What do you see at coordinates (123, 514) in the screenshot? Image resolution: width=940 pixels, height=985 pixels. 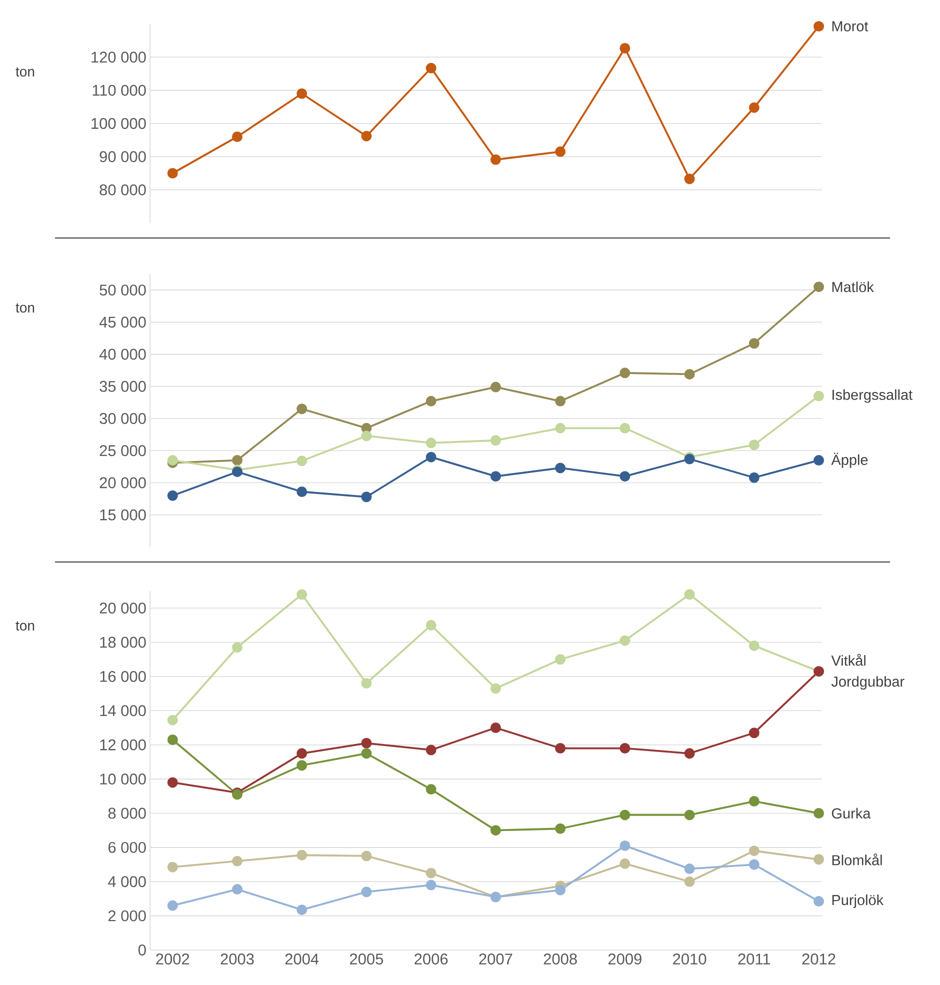 I see `y-tick-label: 15 000` at bounding box center [123, 514].